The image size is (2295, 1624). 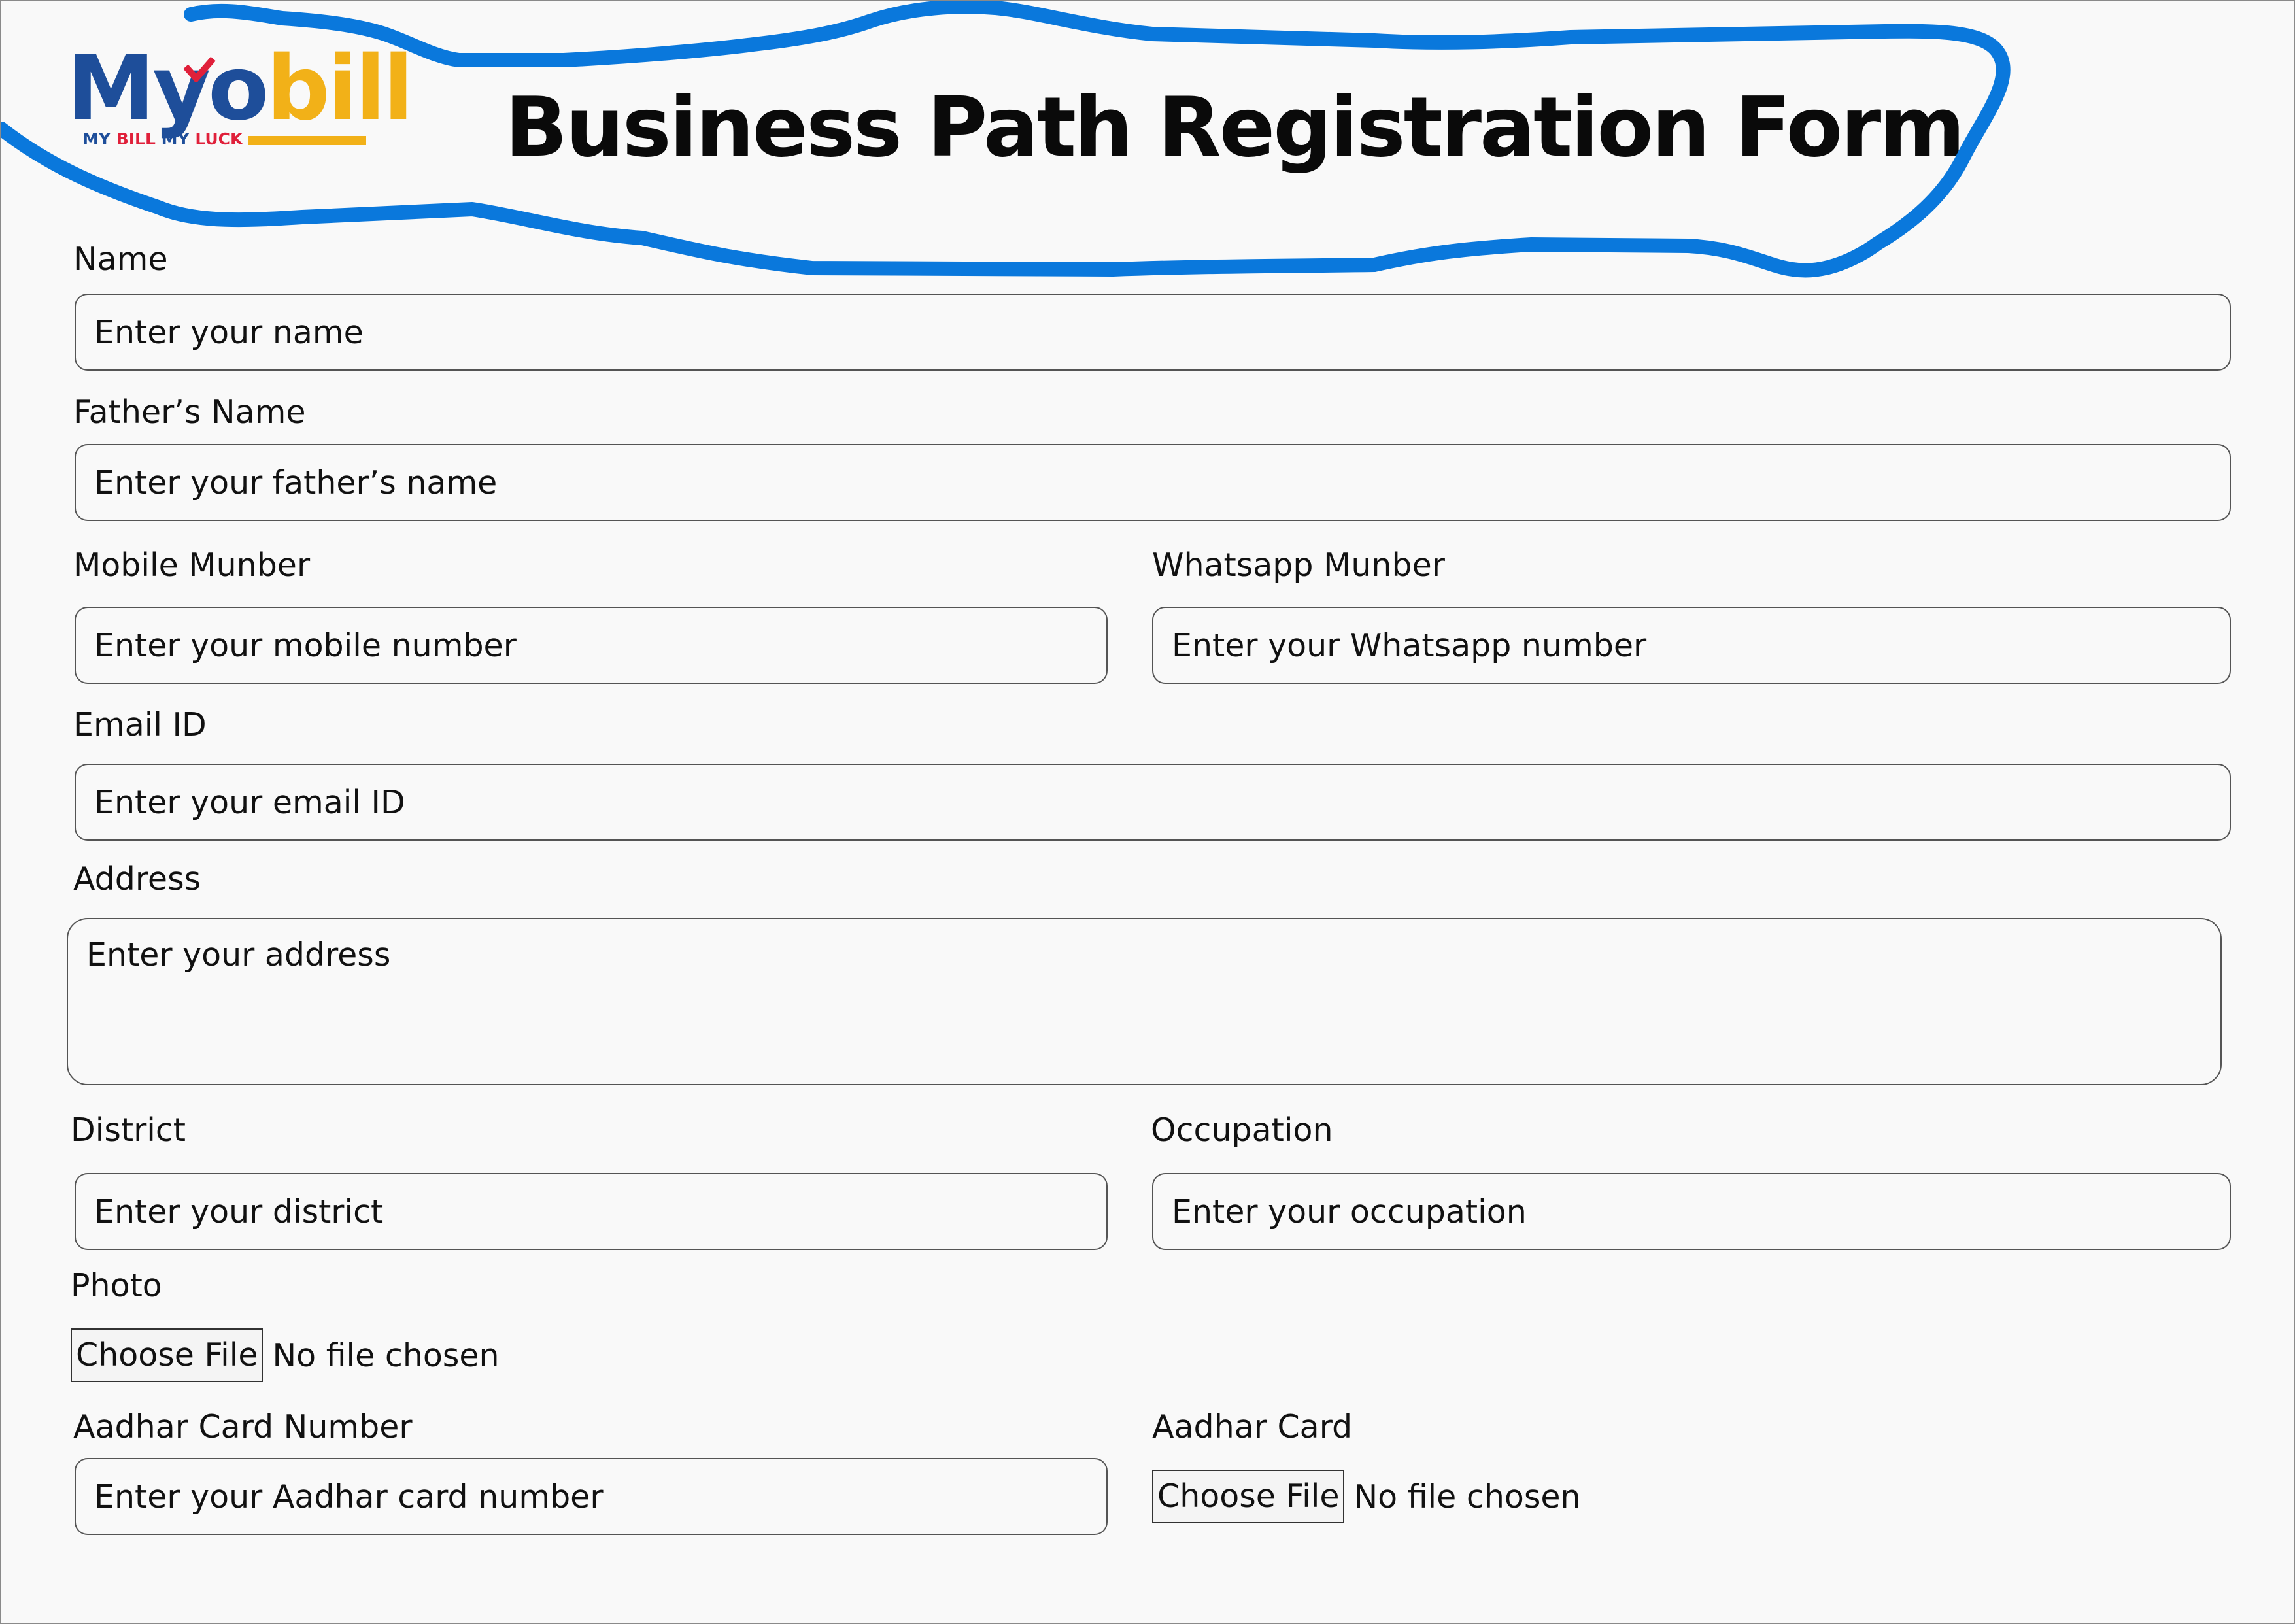 I want to click on address-label: Address, so click(x=137, y=879).